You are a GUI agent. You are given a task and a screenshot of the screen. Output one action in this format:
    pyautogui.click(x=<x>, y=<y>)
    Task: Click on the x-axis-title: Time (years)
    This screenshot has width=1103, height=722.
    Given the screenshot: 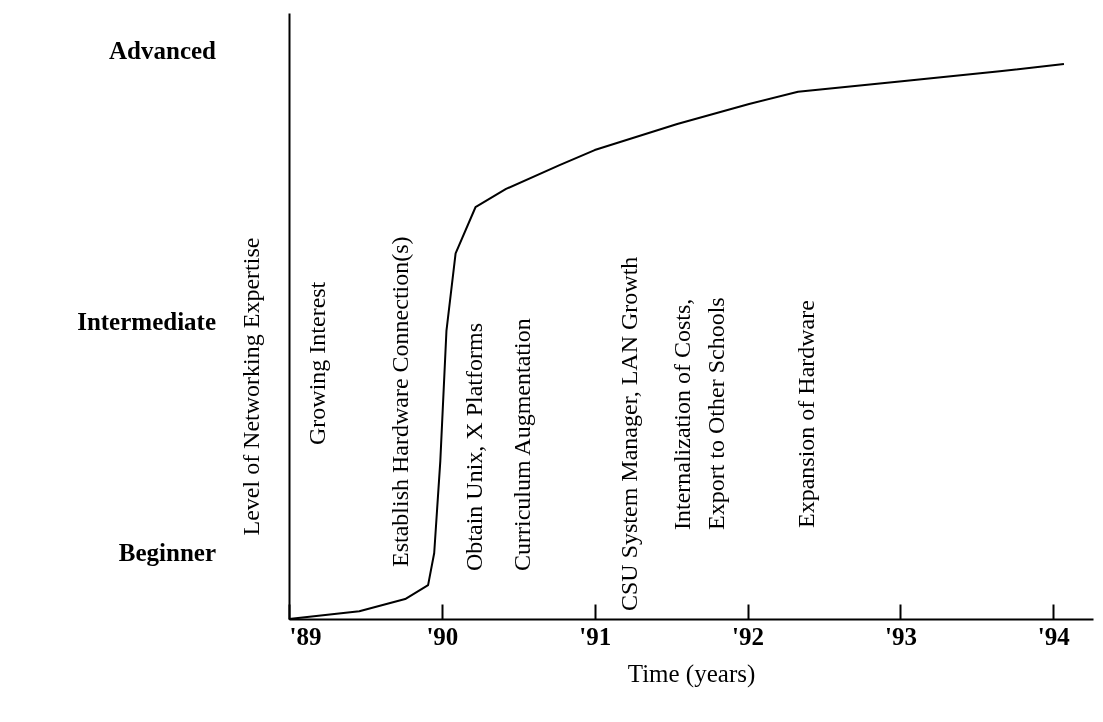 What is the action you would take?
    pyautogui.click(x=691, y=673)
    